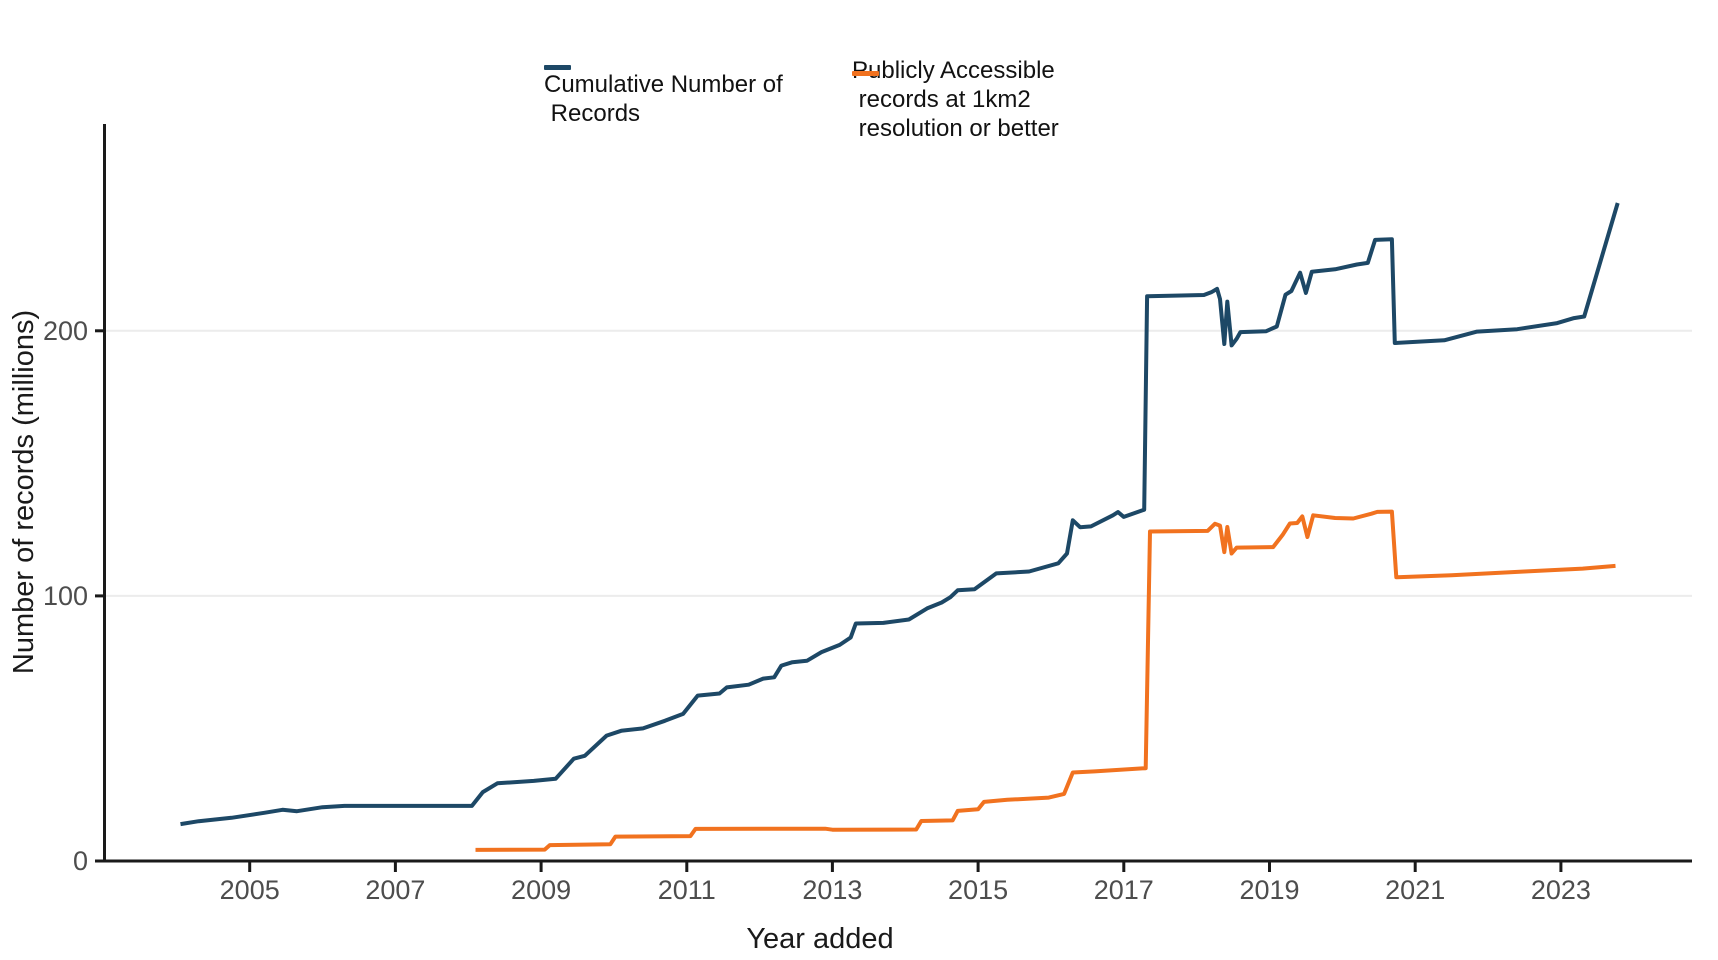 The width and height of the screenshot is (1718, 960). Describe the element at coordinates (955, 128) in the screenshot. I see `legend-label-line: resolution or better` at that location.